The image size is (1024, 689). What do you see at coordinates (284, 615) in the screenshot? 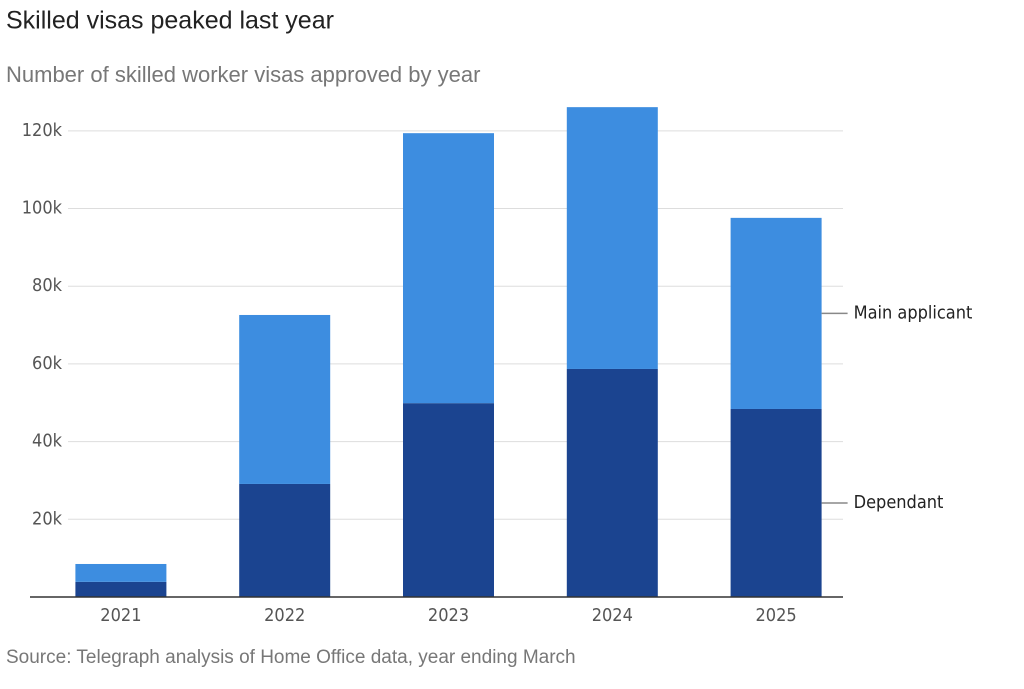
I see `x-tick-label: 2022` at bounding box center [284, 615].